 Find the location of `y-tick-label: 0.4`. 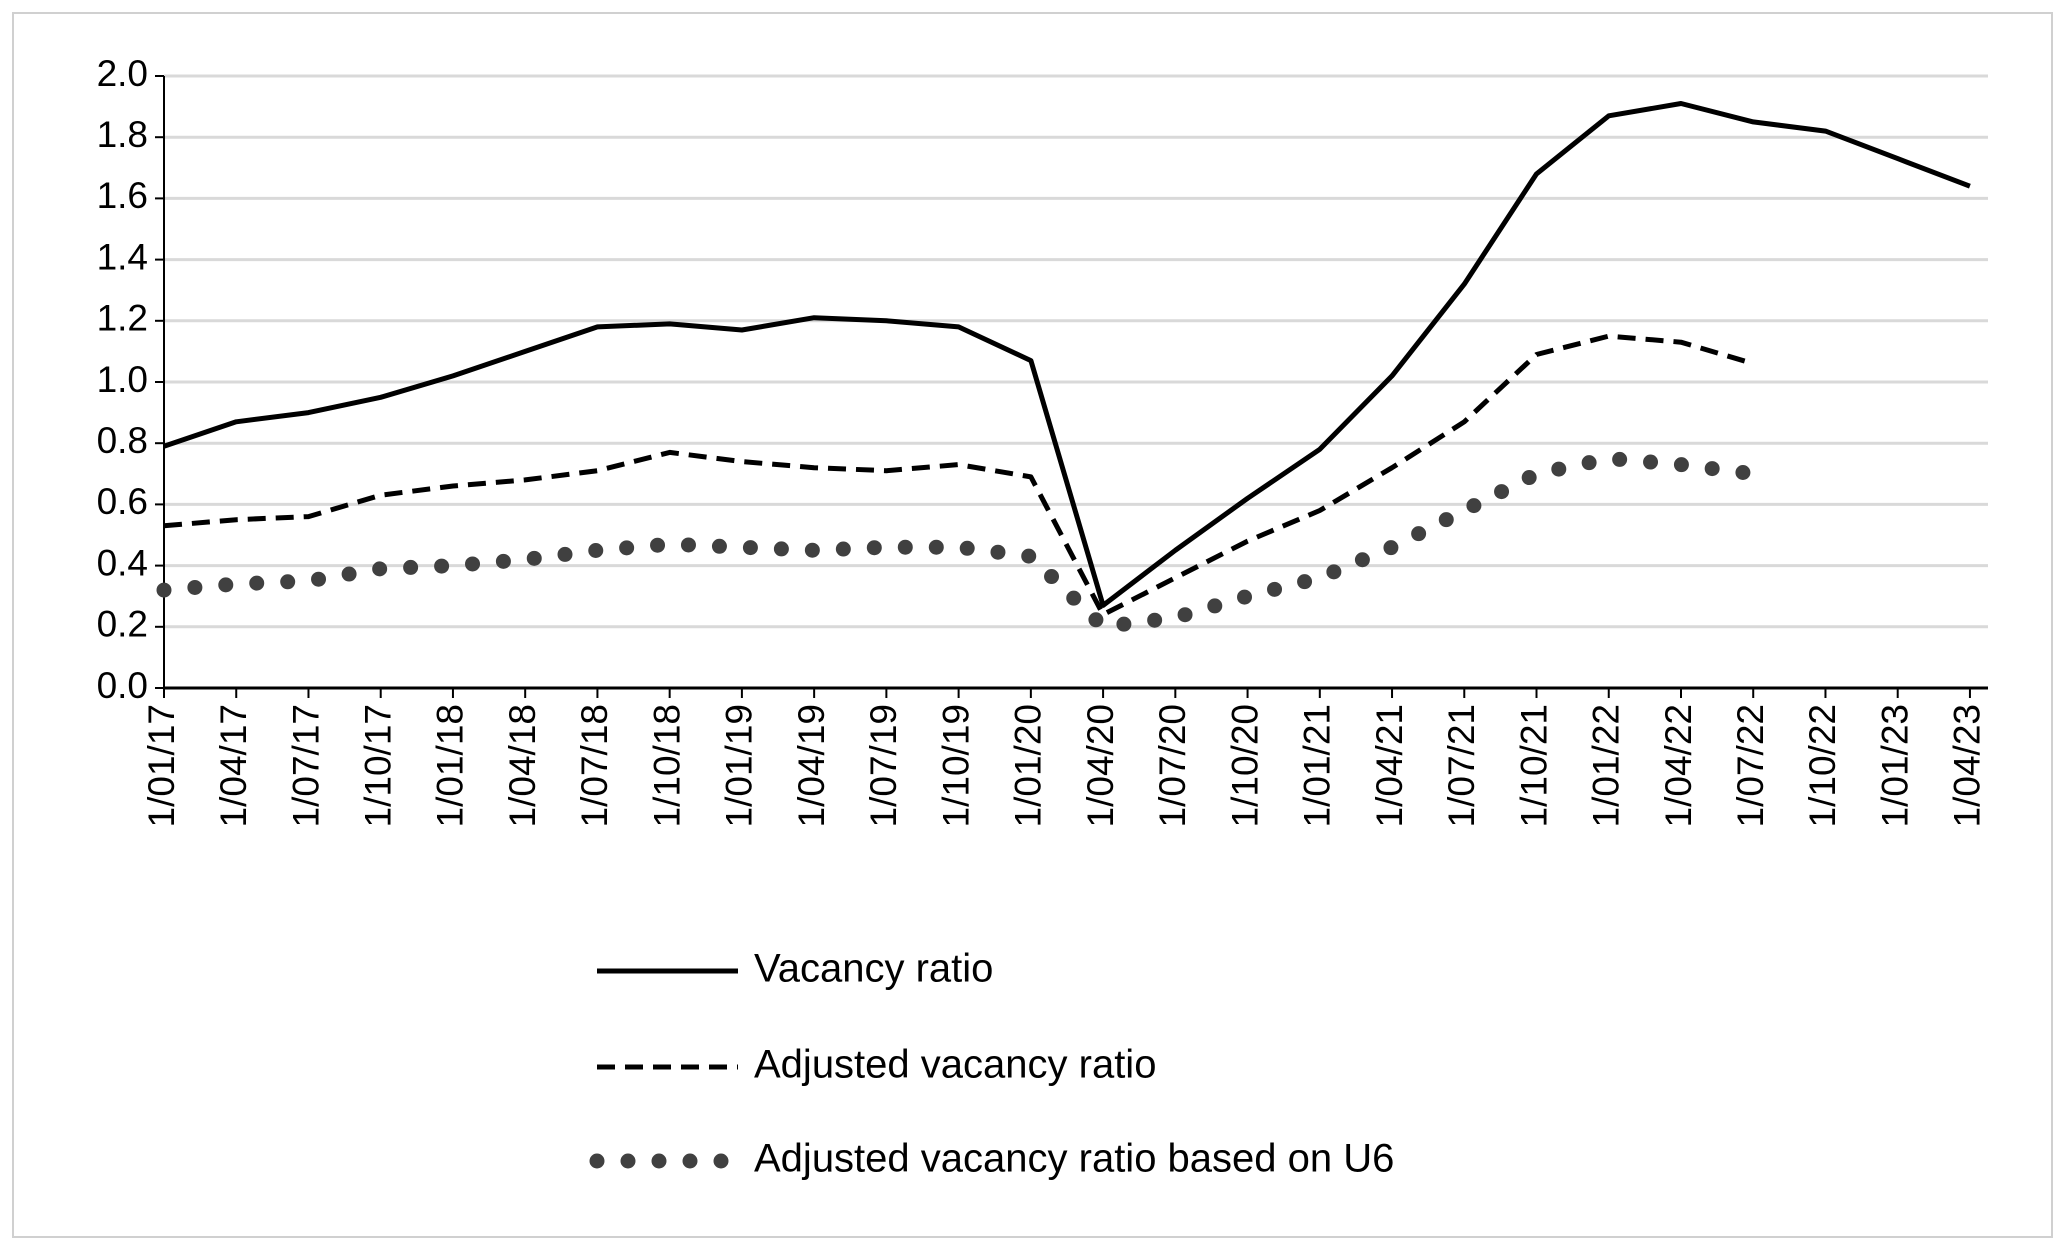

y-tick-label: 0.4 is located at coordinates (122, 562).